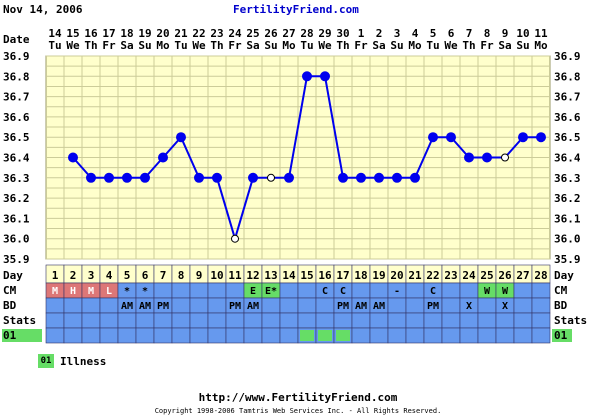 This screenshot has height=418, width=596. Describe the element at coordinates (252, 275) in the screenshot. I see `day-value: 12` at that location.